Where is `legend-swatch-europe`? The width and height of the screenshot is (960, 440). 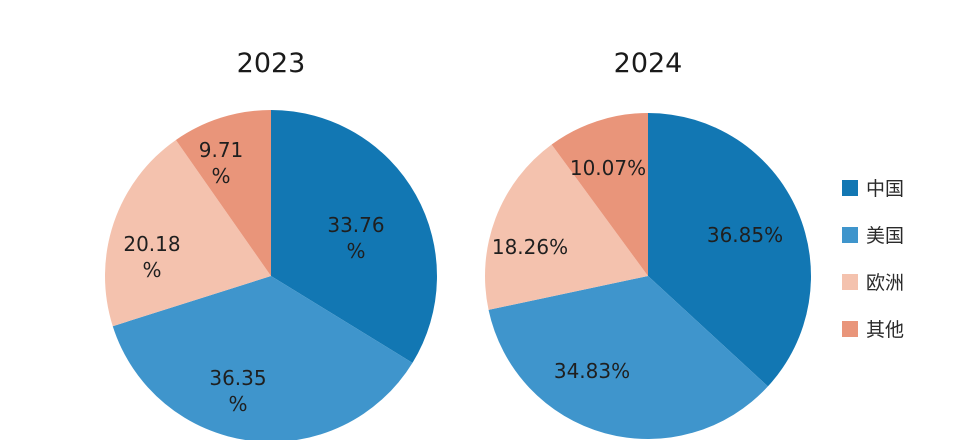
legend-swatch-europe is located at coordinates (850, 282).